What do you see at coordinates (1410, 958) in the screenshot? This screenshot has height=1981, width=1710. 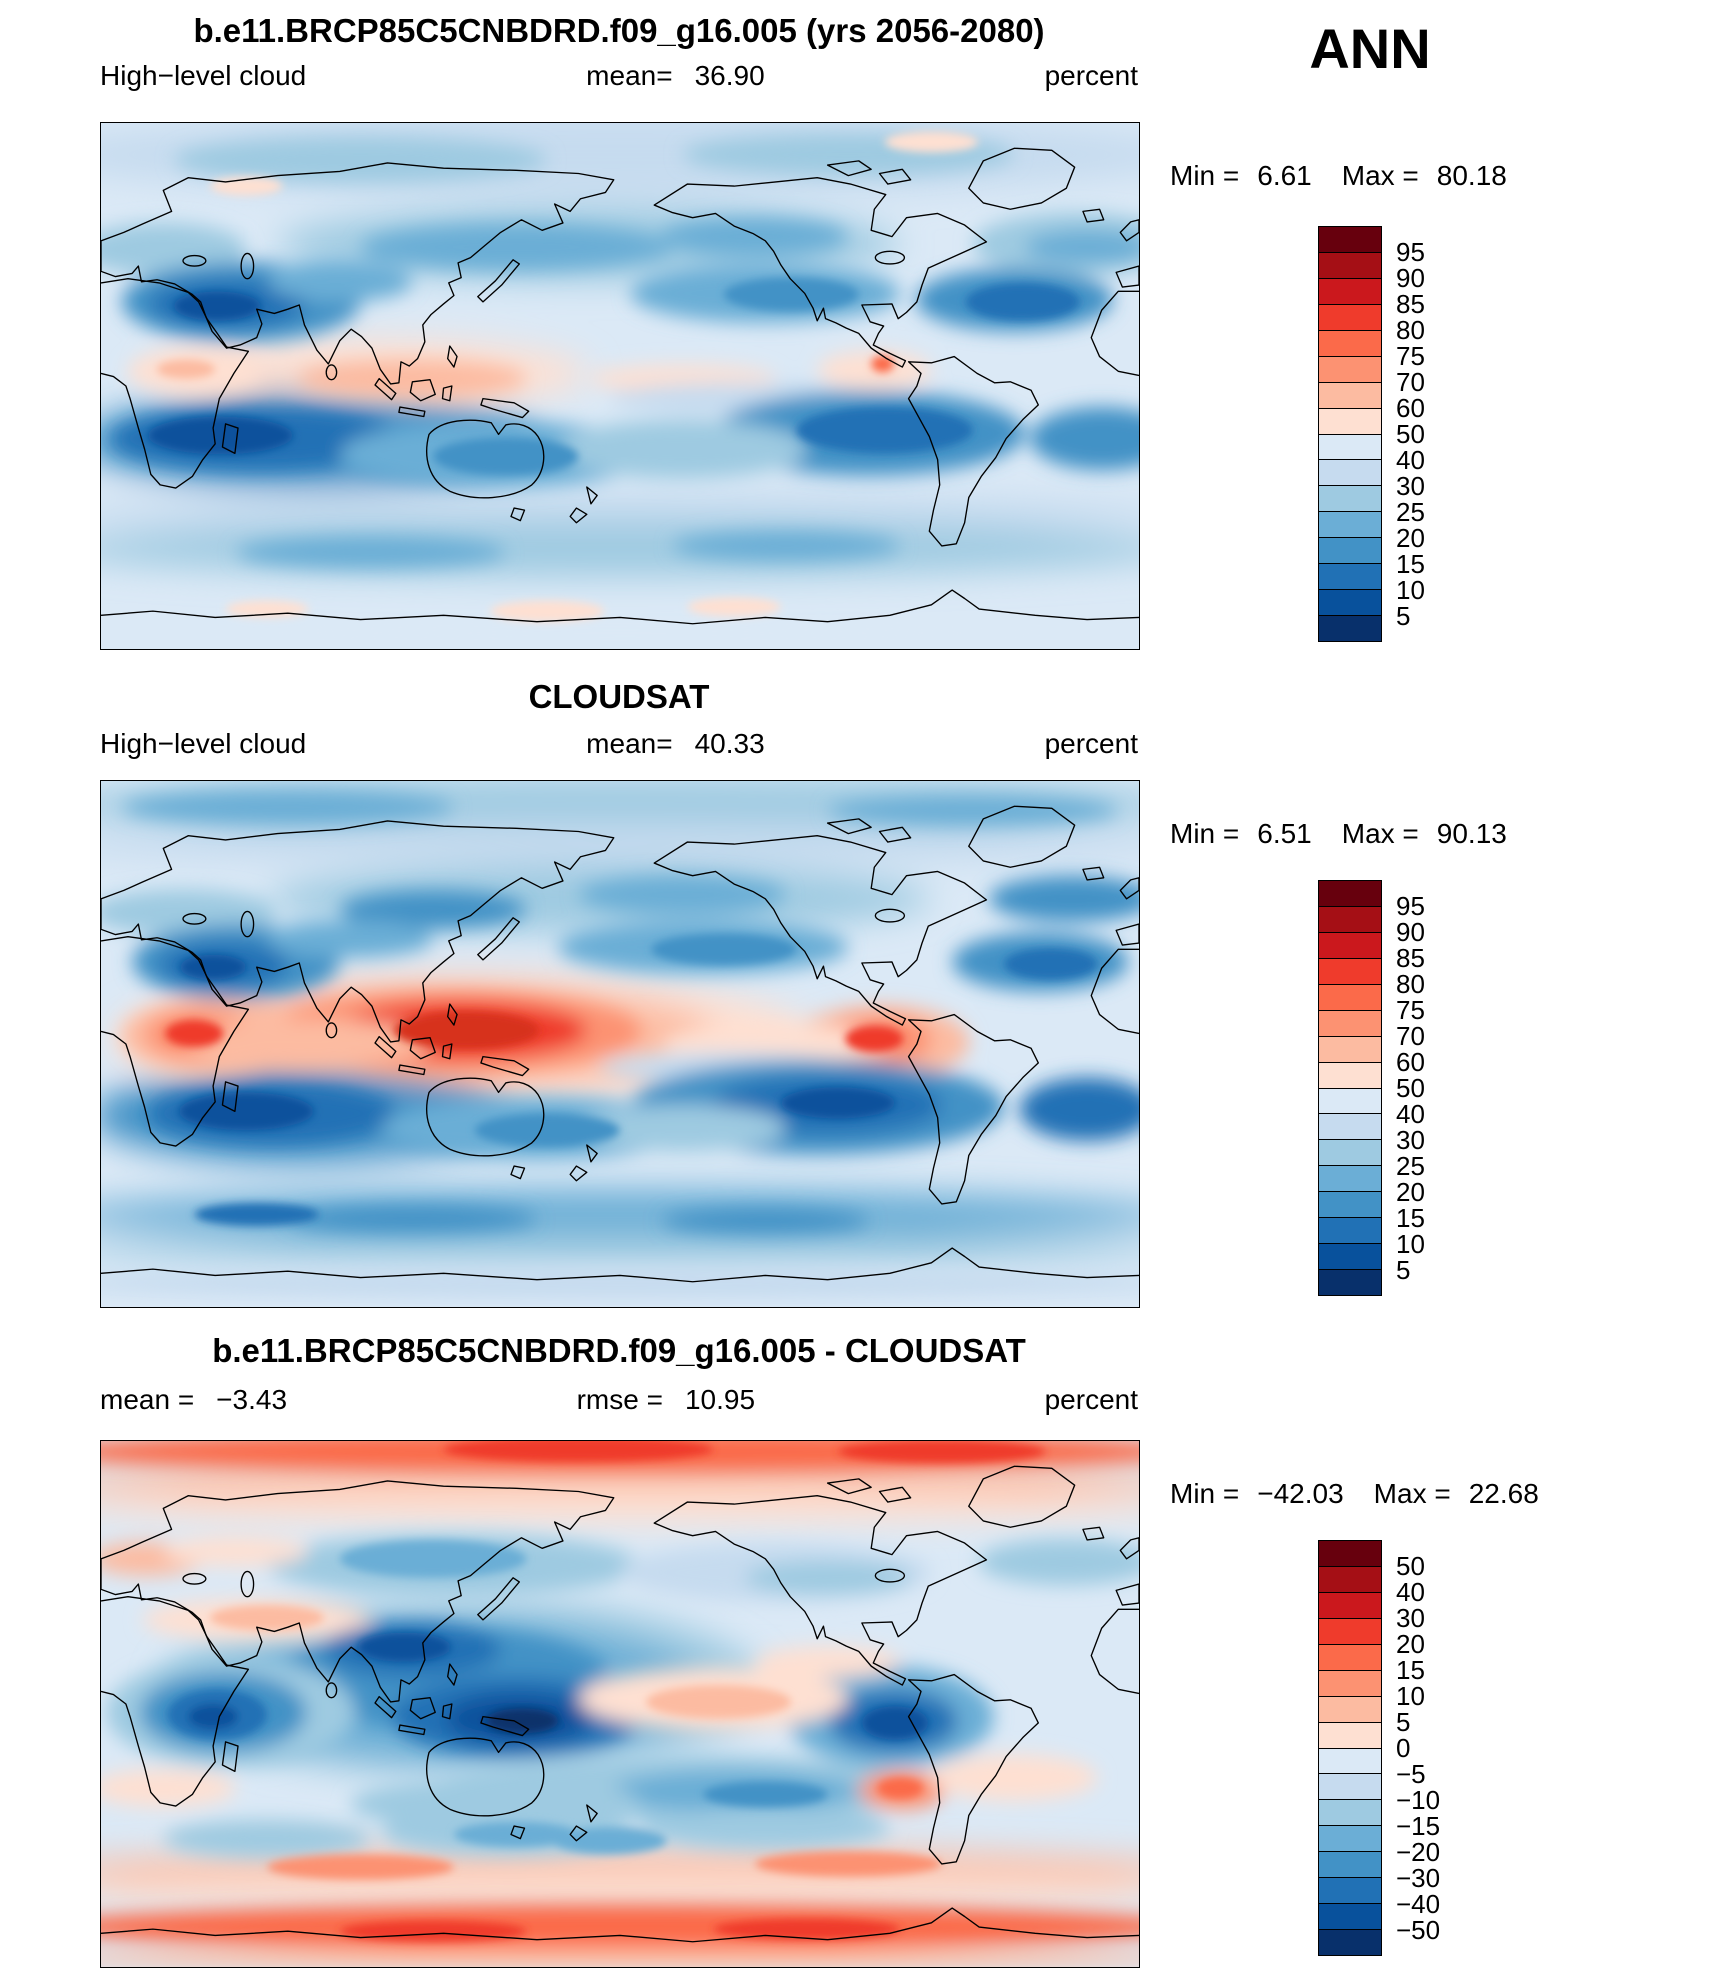 I see `colorbar-tick-label: 85` at bounding box center [1410, 958].